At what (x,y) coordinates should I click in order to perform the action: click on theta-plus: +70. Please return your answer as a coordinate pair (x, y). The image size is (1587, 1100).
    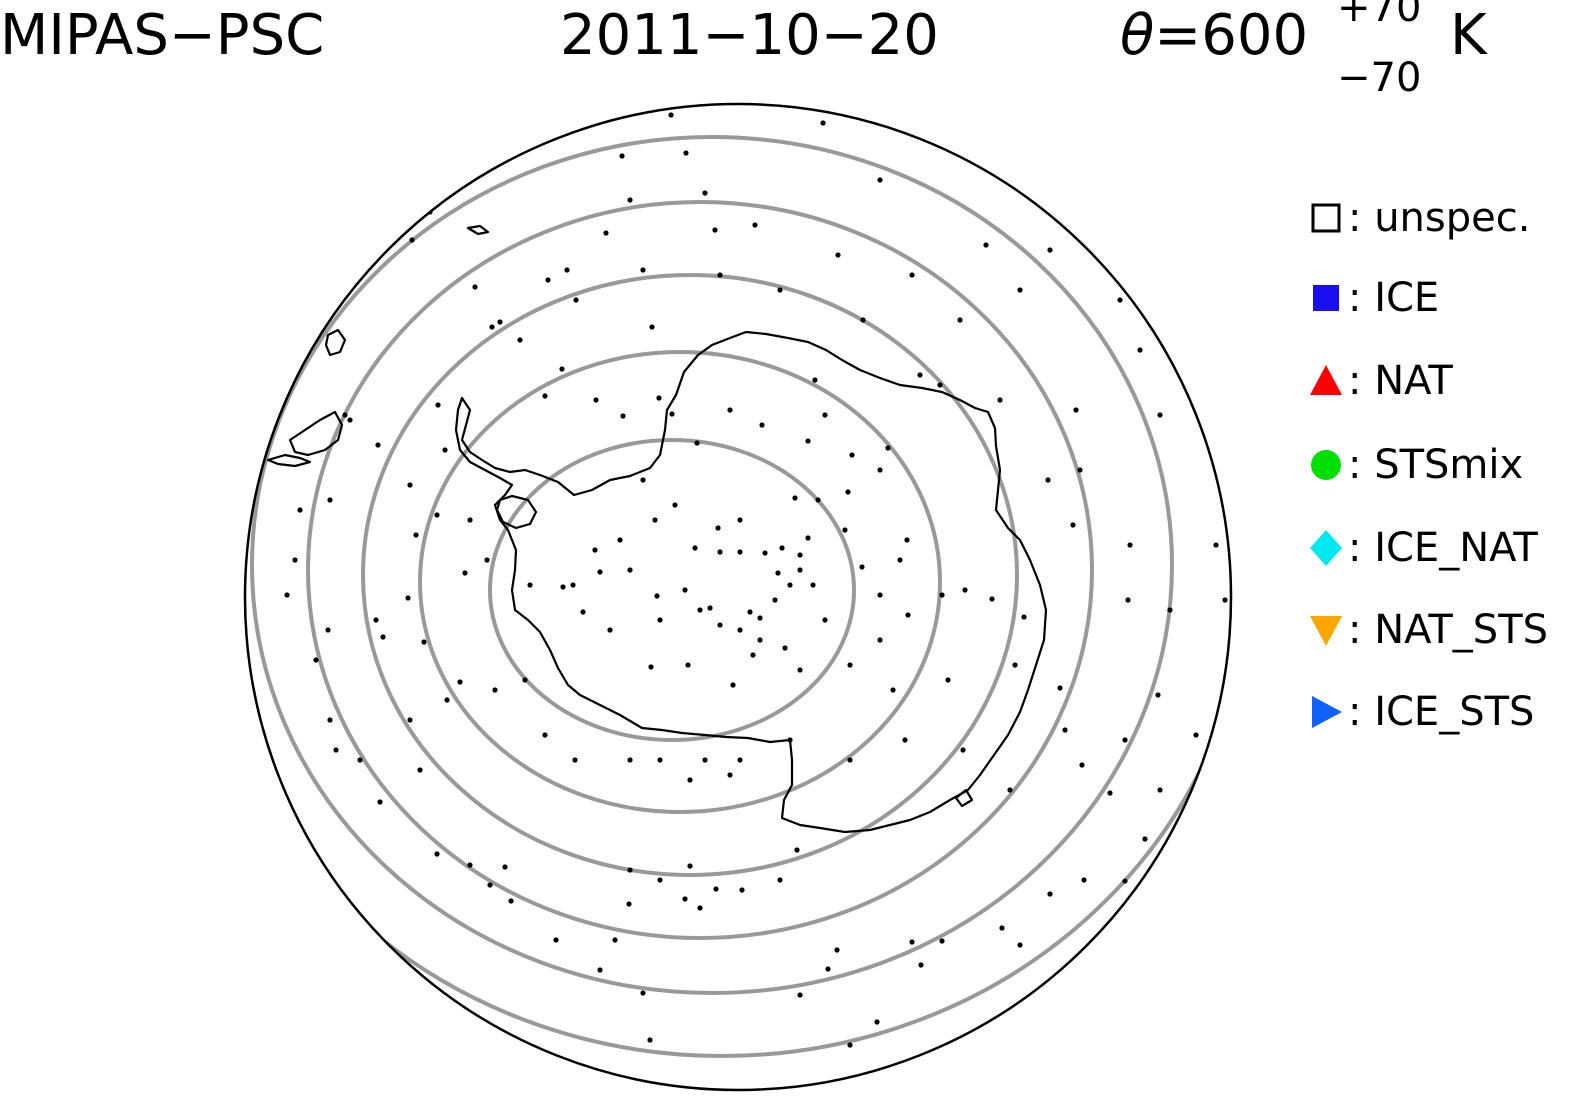
    Looking at the image, I should click on (1379, 15).